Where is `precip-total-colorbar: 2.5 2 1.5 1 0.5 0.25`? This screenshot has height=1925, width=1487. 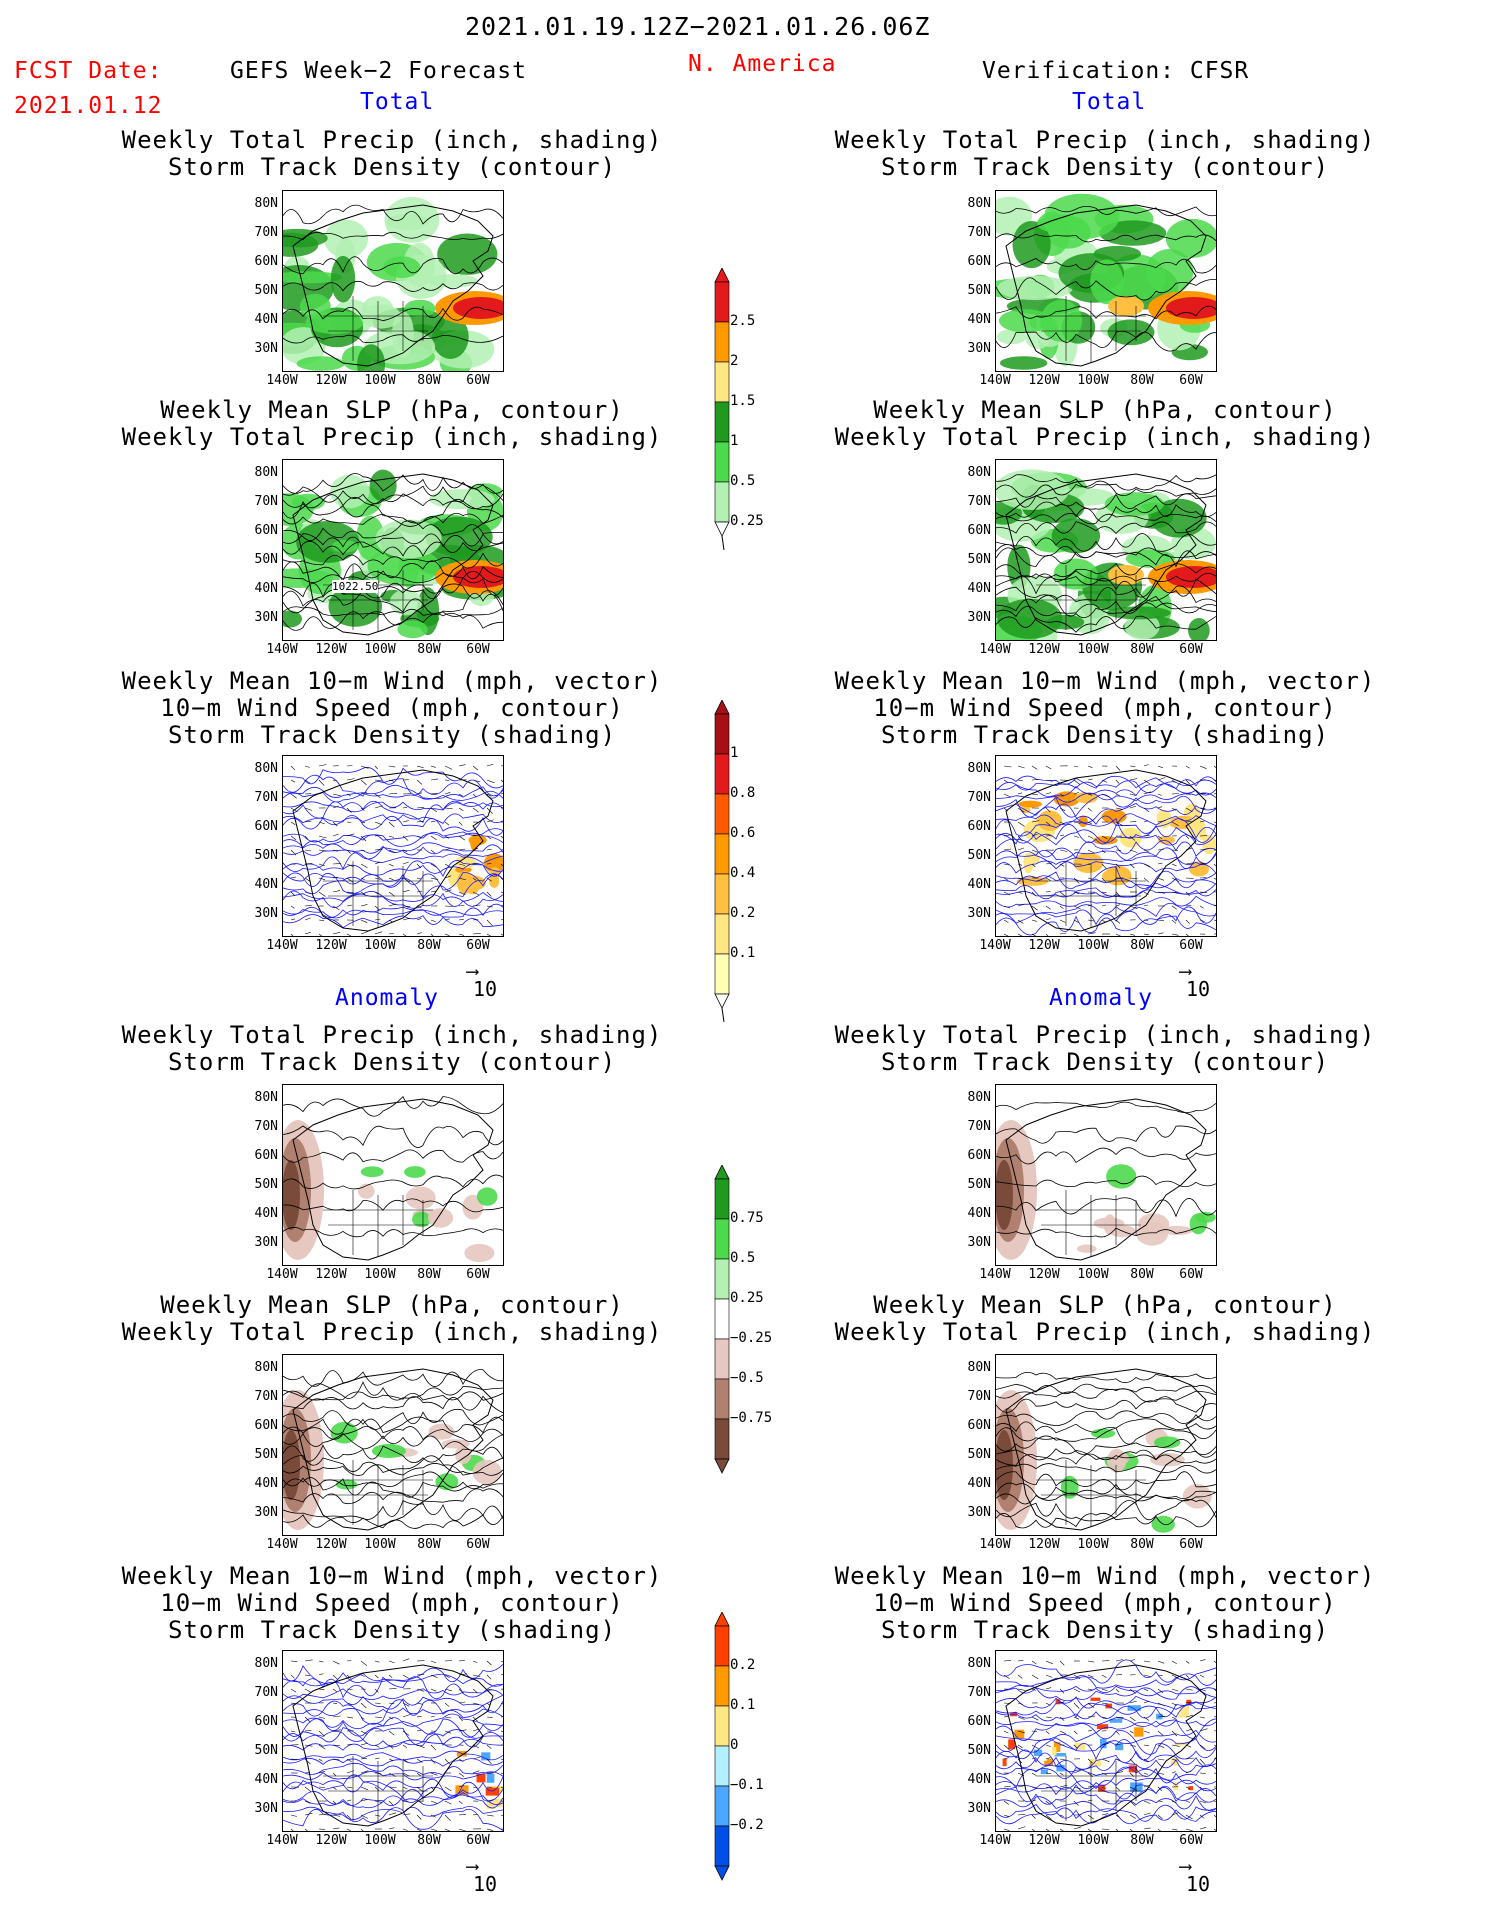
precip-total-colorbar: 2.5 2 1.5 1 0.5 0.25 is located at coordinates (738, 416).